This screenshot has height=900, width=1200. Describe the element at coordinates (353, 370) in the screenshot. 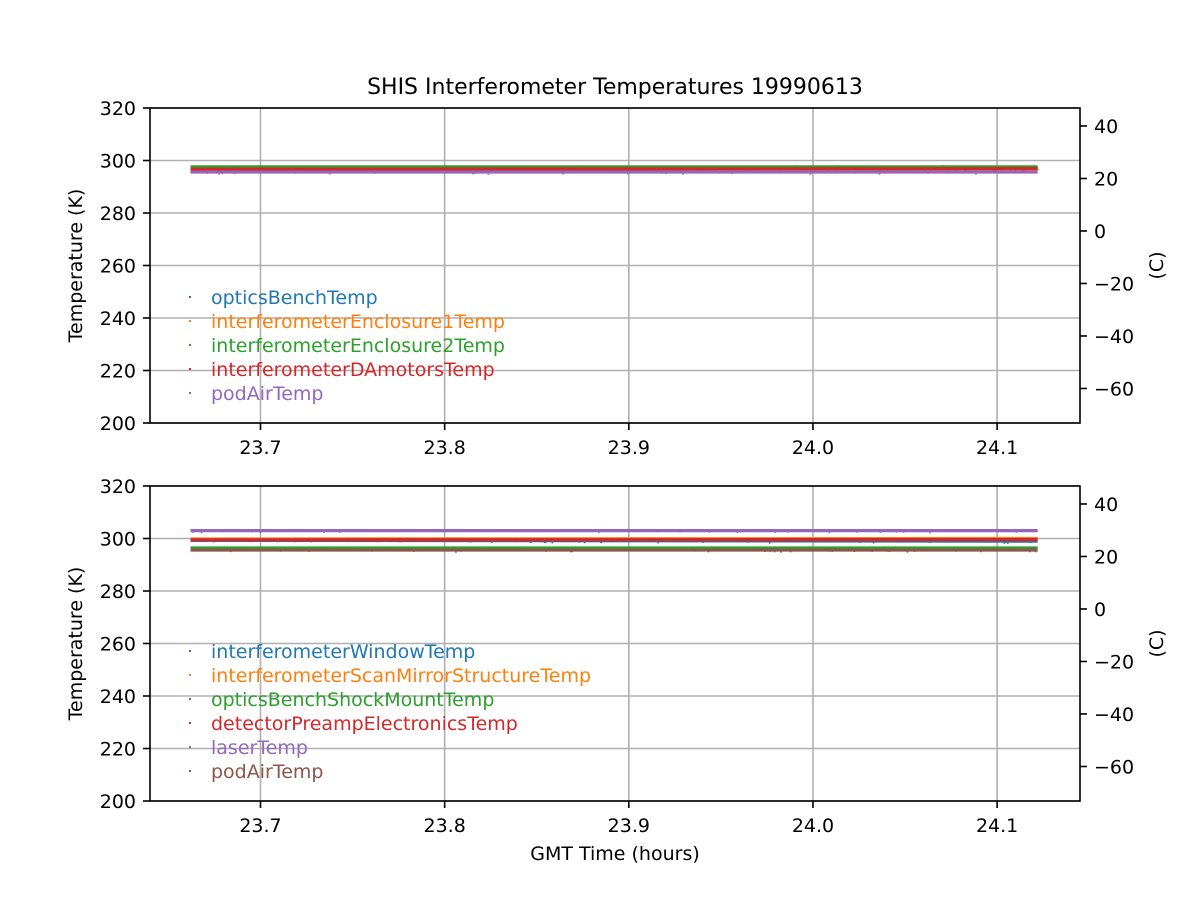

I see `legend-entry: interferometerDAmotorsTemp` at that location.